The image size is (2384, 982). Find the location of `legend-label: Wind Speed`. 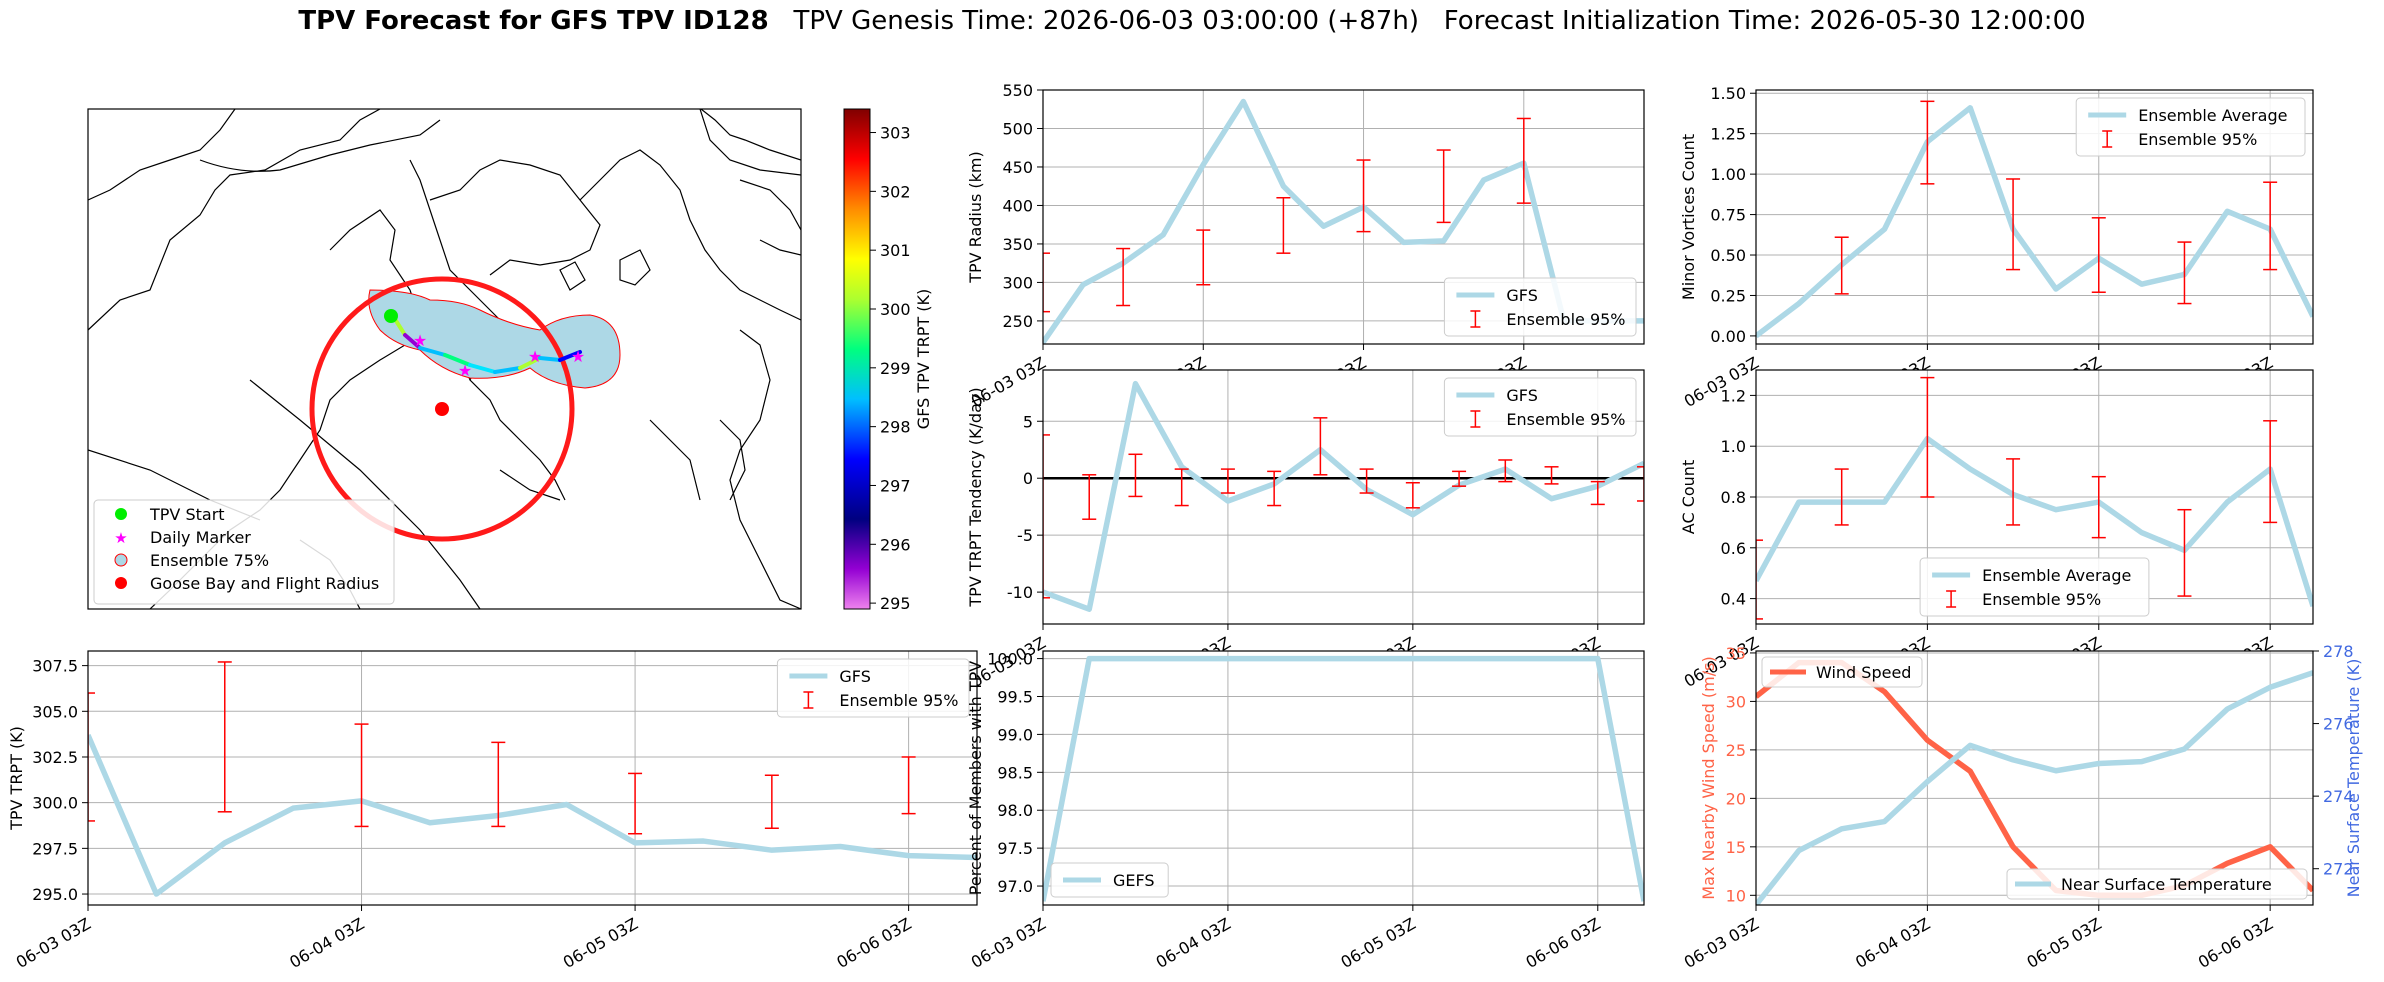

legend-label: Wind Speed is located at coordinates (1863, 672).